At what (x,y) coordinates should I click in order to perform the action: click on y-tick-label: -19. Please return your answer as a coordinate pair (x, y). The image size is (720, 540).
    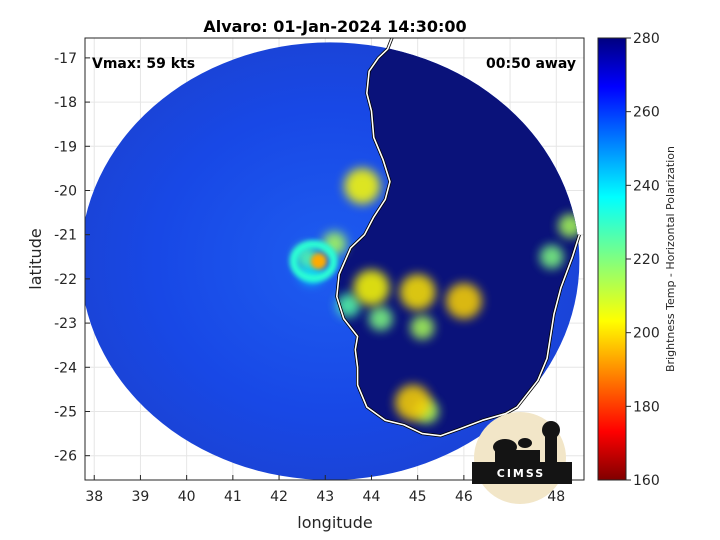
    Looking at the image, I should click on (65, 147).